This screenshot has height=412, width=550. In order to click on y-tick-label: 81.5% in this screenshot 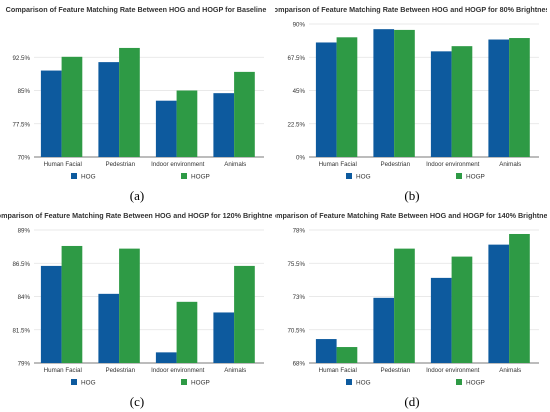, I will do `click(21, 330)`.